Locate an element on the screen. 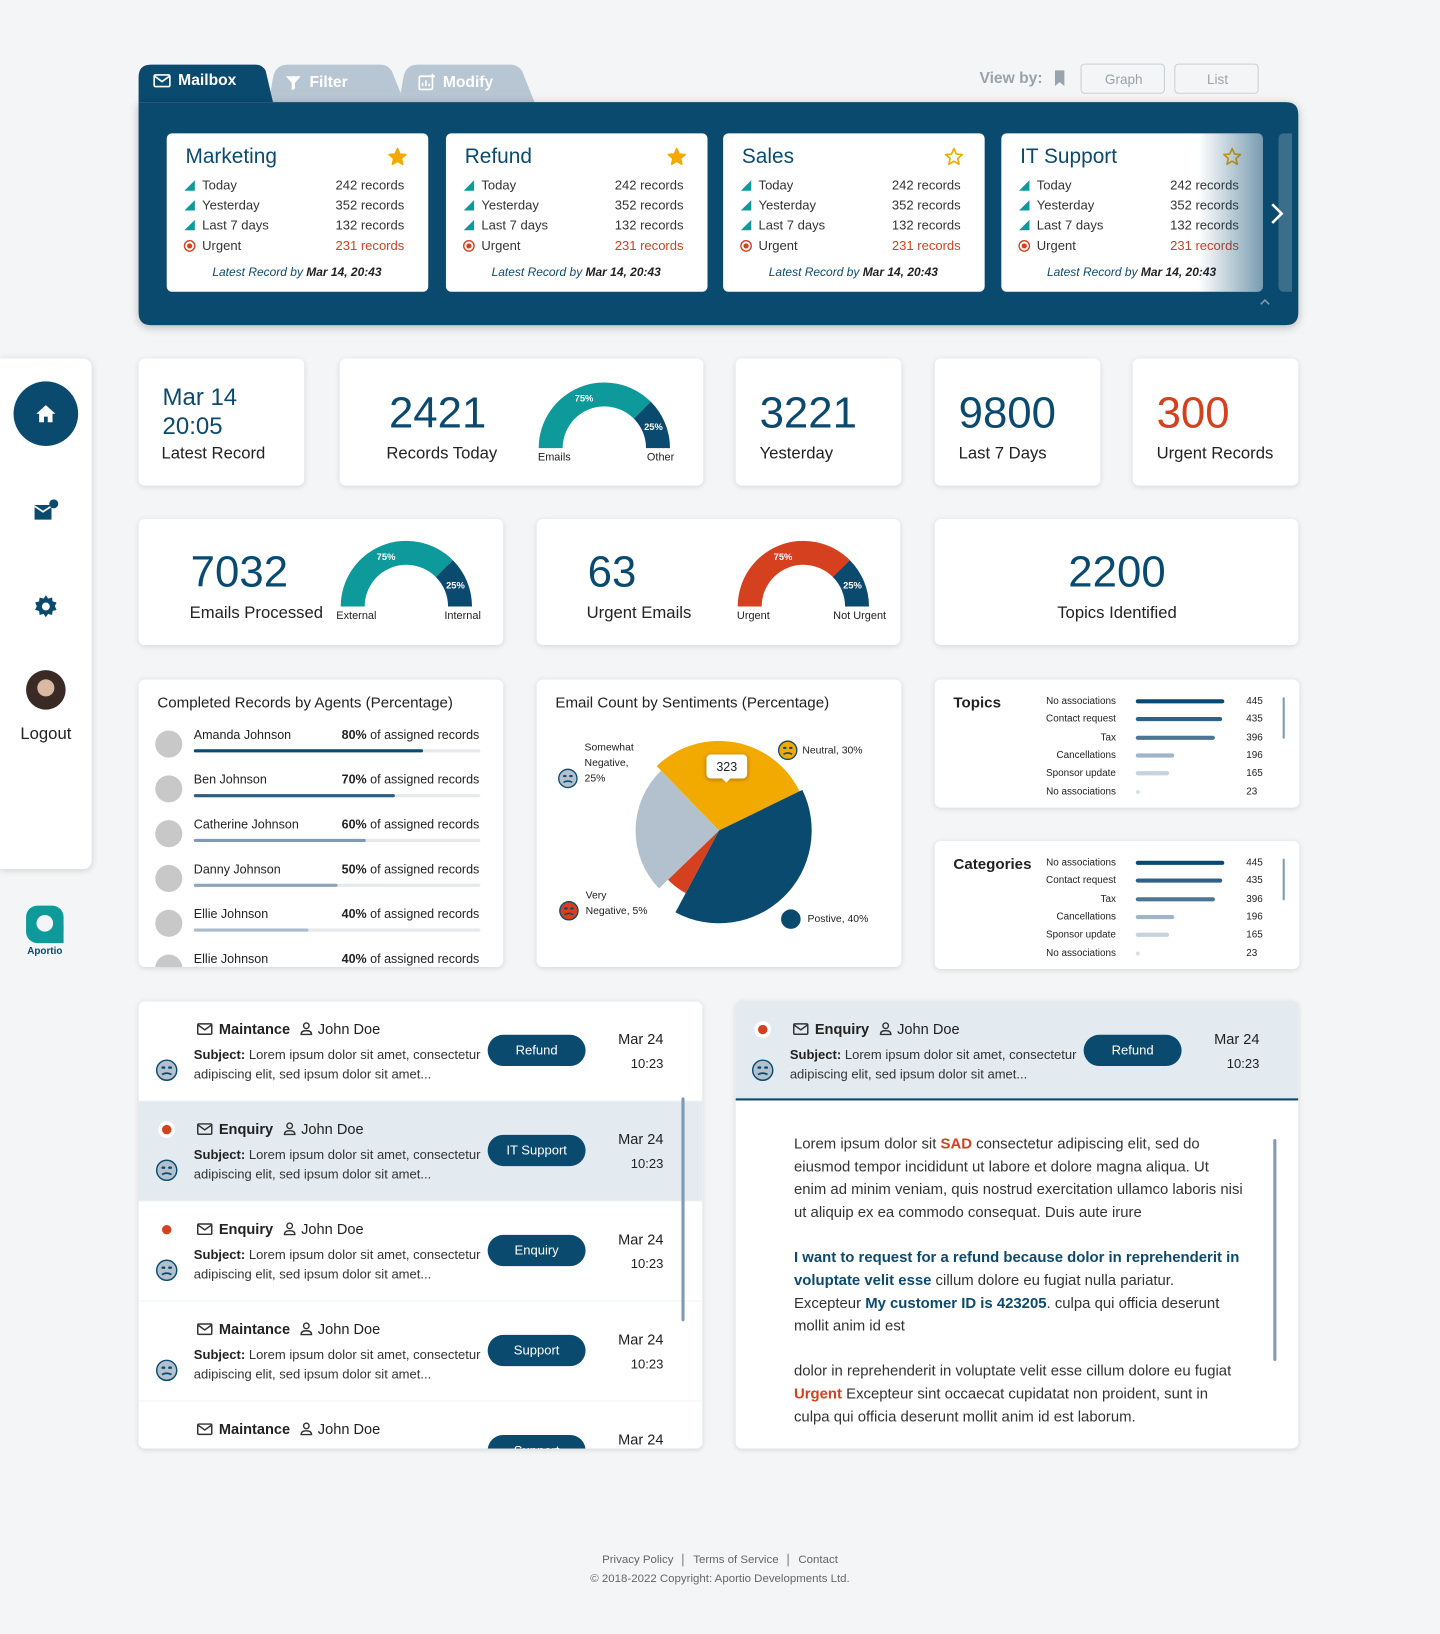 This screenshot has width=1440, height=1634. view-button: Graph is located at coordinates (1122, 78).